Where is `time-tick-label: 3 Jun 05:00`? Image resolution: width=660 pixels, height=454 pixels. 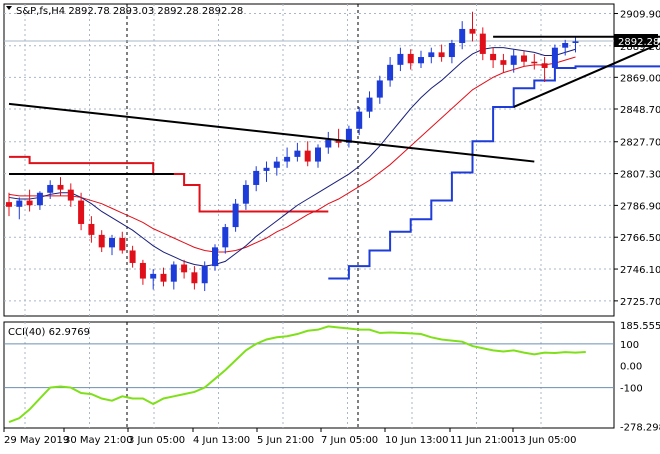 time-tick-label: 3 Jun 05:00 is located at coordinates (156, 440).